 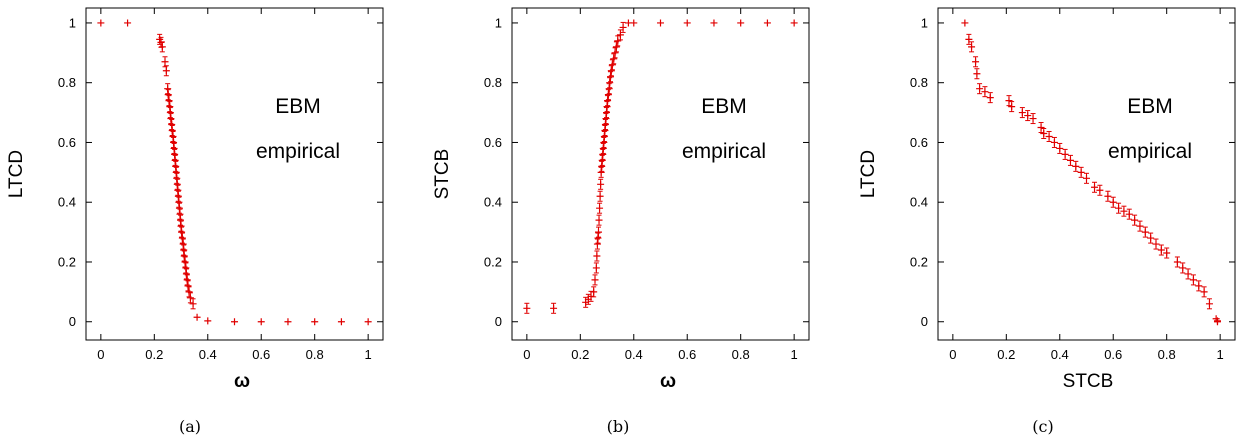 I want to click on x-tick-label: 0.8, so click(x=315, y=354).